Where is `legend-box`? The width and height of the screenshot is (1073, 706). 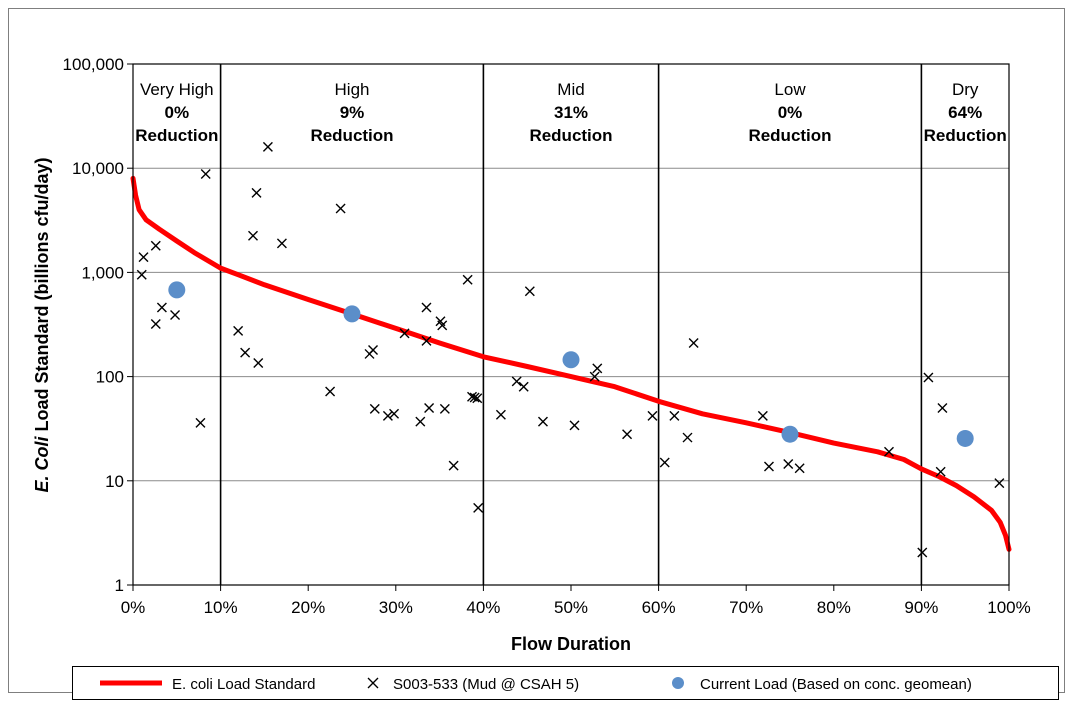 legend-box is located at coordinates (565, 683).